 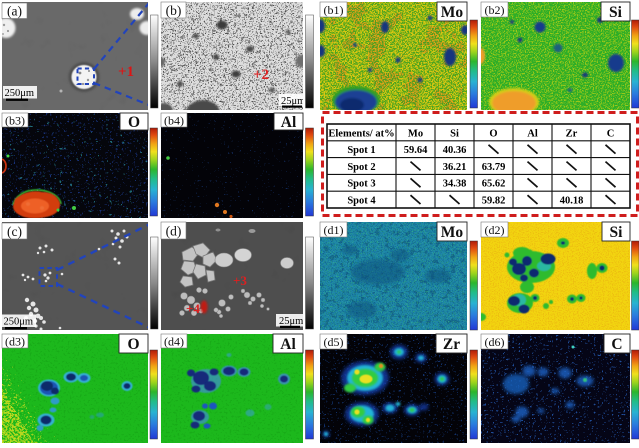 I want to click on svg-text: 40.36, so click(x=455, y=150).